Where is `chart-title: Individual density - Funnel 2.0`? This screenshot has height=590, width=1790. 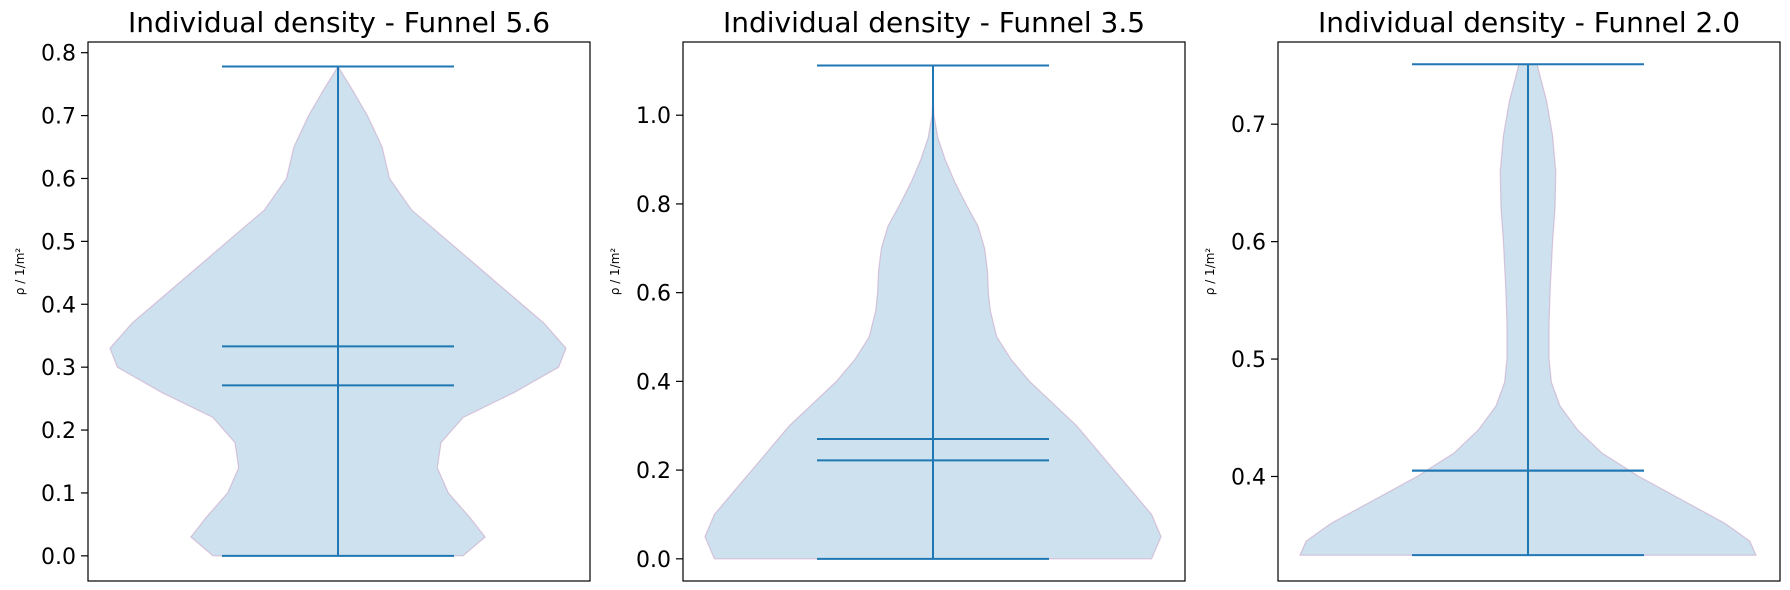
chart-title: Individual density - Funnel 2.0 is located at coordinates (1529, 22).